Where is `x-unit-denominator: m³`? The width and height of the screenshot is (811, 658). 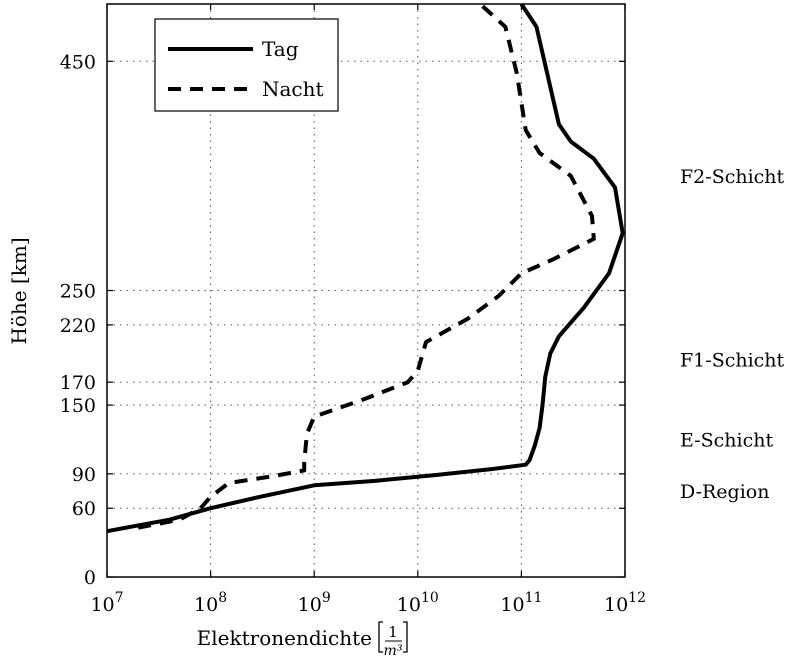 x-unit-denominator: m³ is located at coordinates (393, 650).